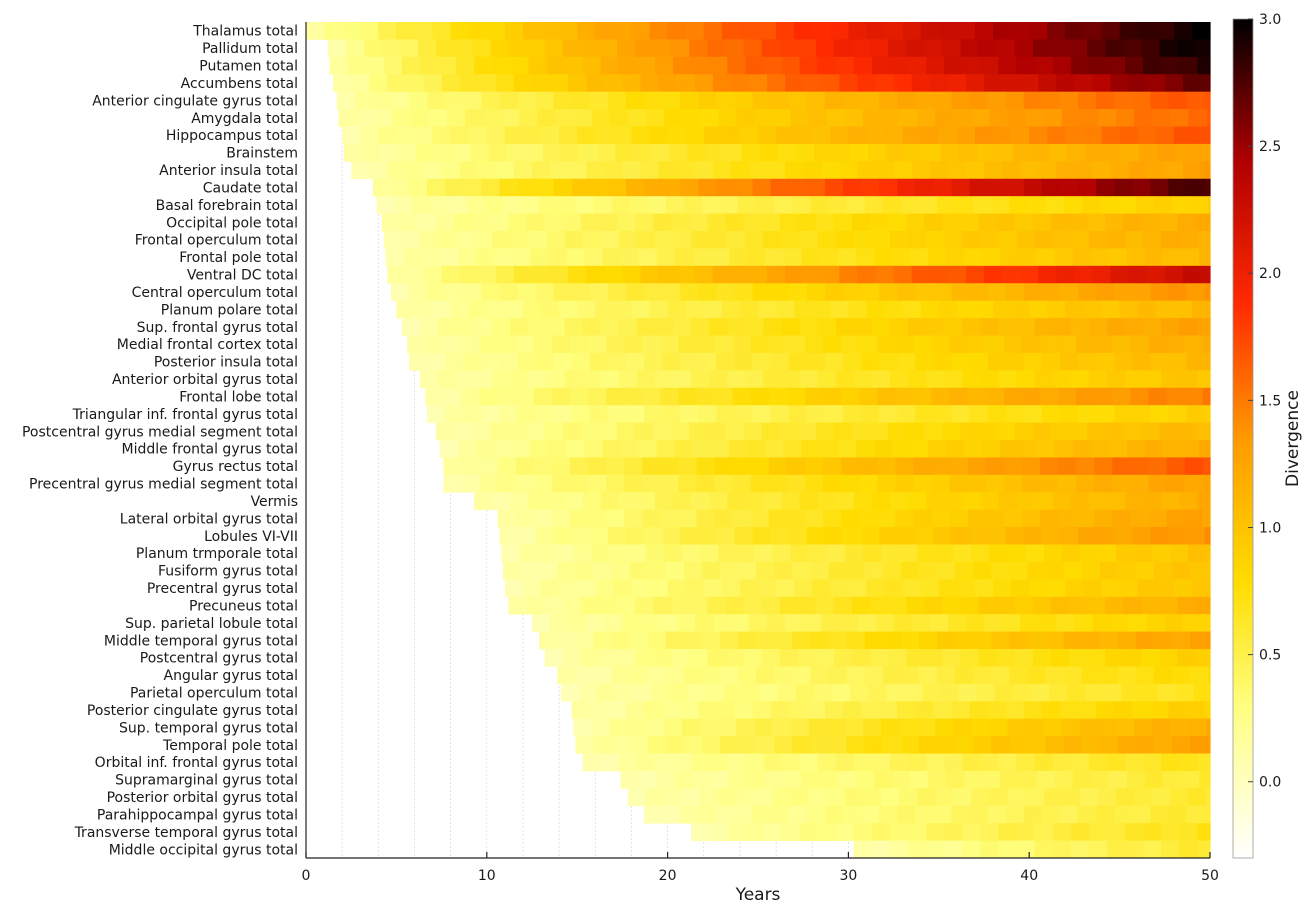 This screenshot has height=908, width=1311. What do you see at coordinates (1270, 401) in the screenshot?
I see `colorbar-tick-label: 1.5` at bounding box center [1270, 401].